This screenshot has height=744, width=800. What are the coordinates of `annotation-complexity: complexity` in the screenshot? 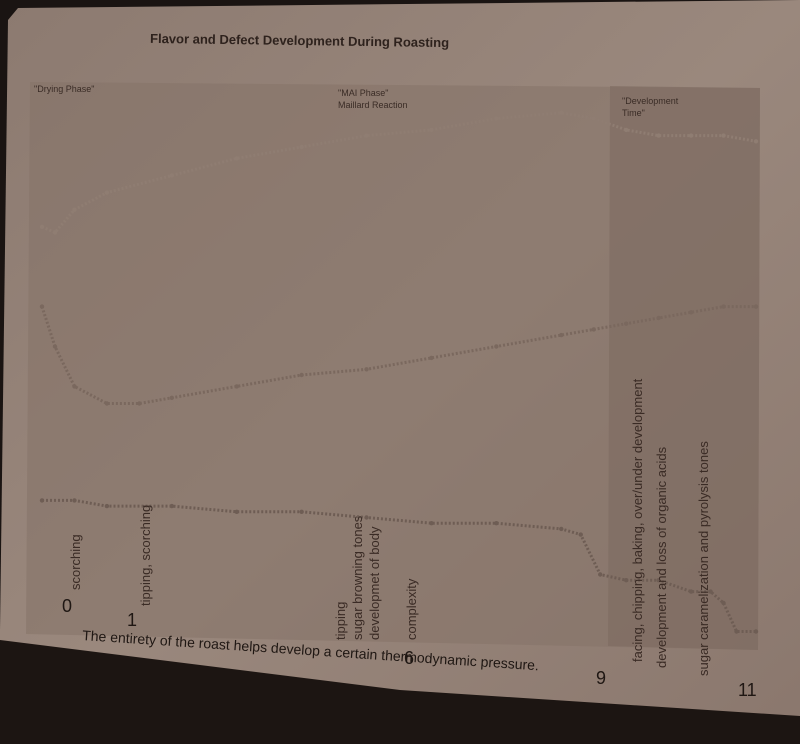 It's located at (411, 609).